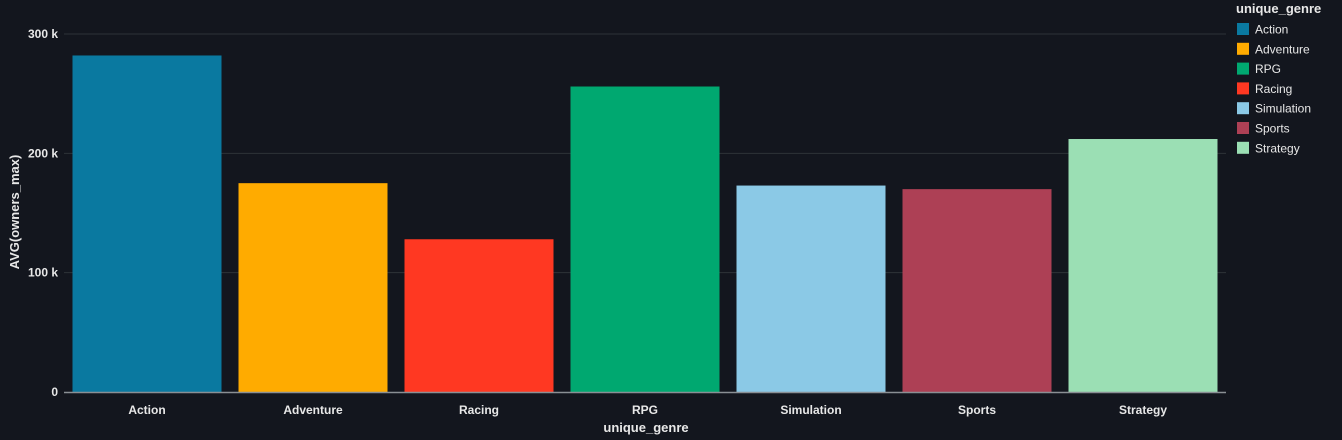 The image size is (1342, 440). I want to click on legend-item: RPG, so click(1259, 69).